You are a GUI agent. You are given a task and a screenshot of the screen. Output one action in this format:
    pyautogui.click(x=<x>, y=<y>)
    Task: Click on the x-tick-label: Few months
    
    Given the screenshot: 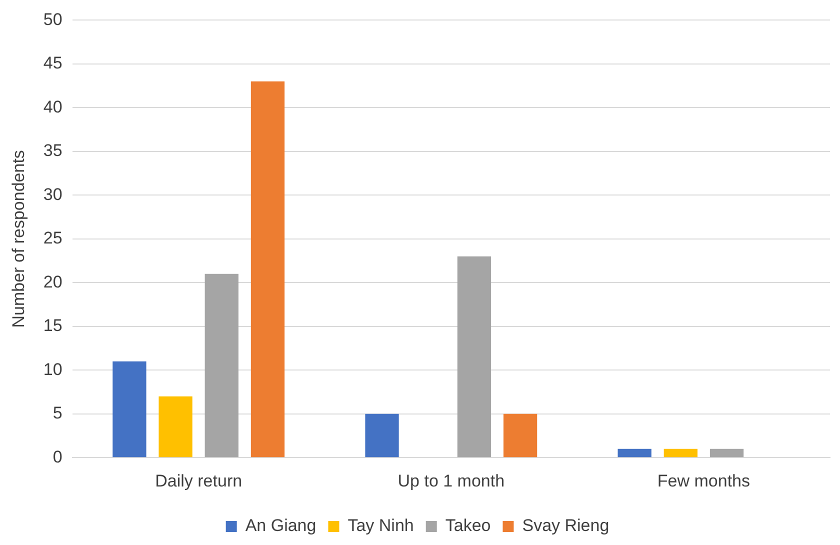 What is the action you would take?
    pyautogui.click(x=703, y=480)
    